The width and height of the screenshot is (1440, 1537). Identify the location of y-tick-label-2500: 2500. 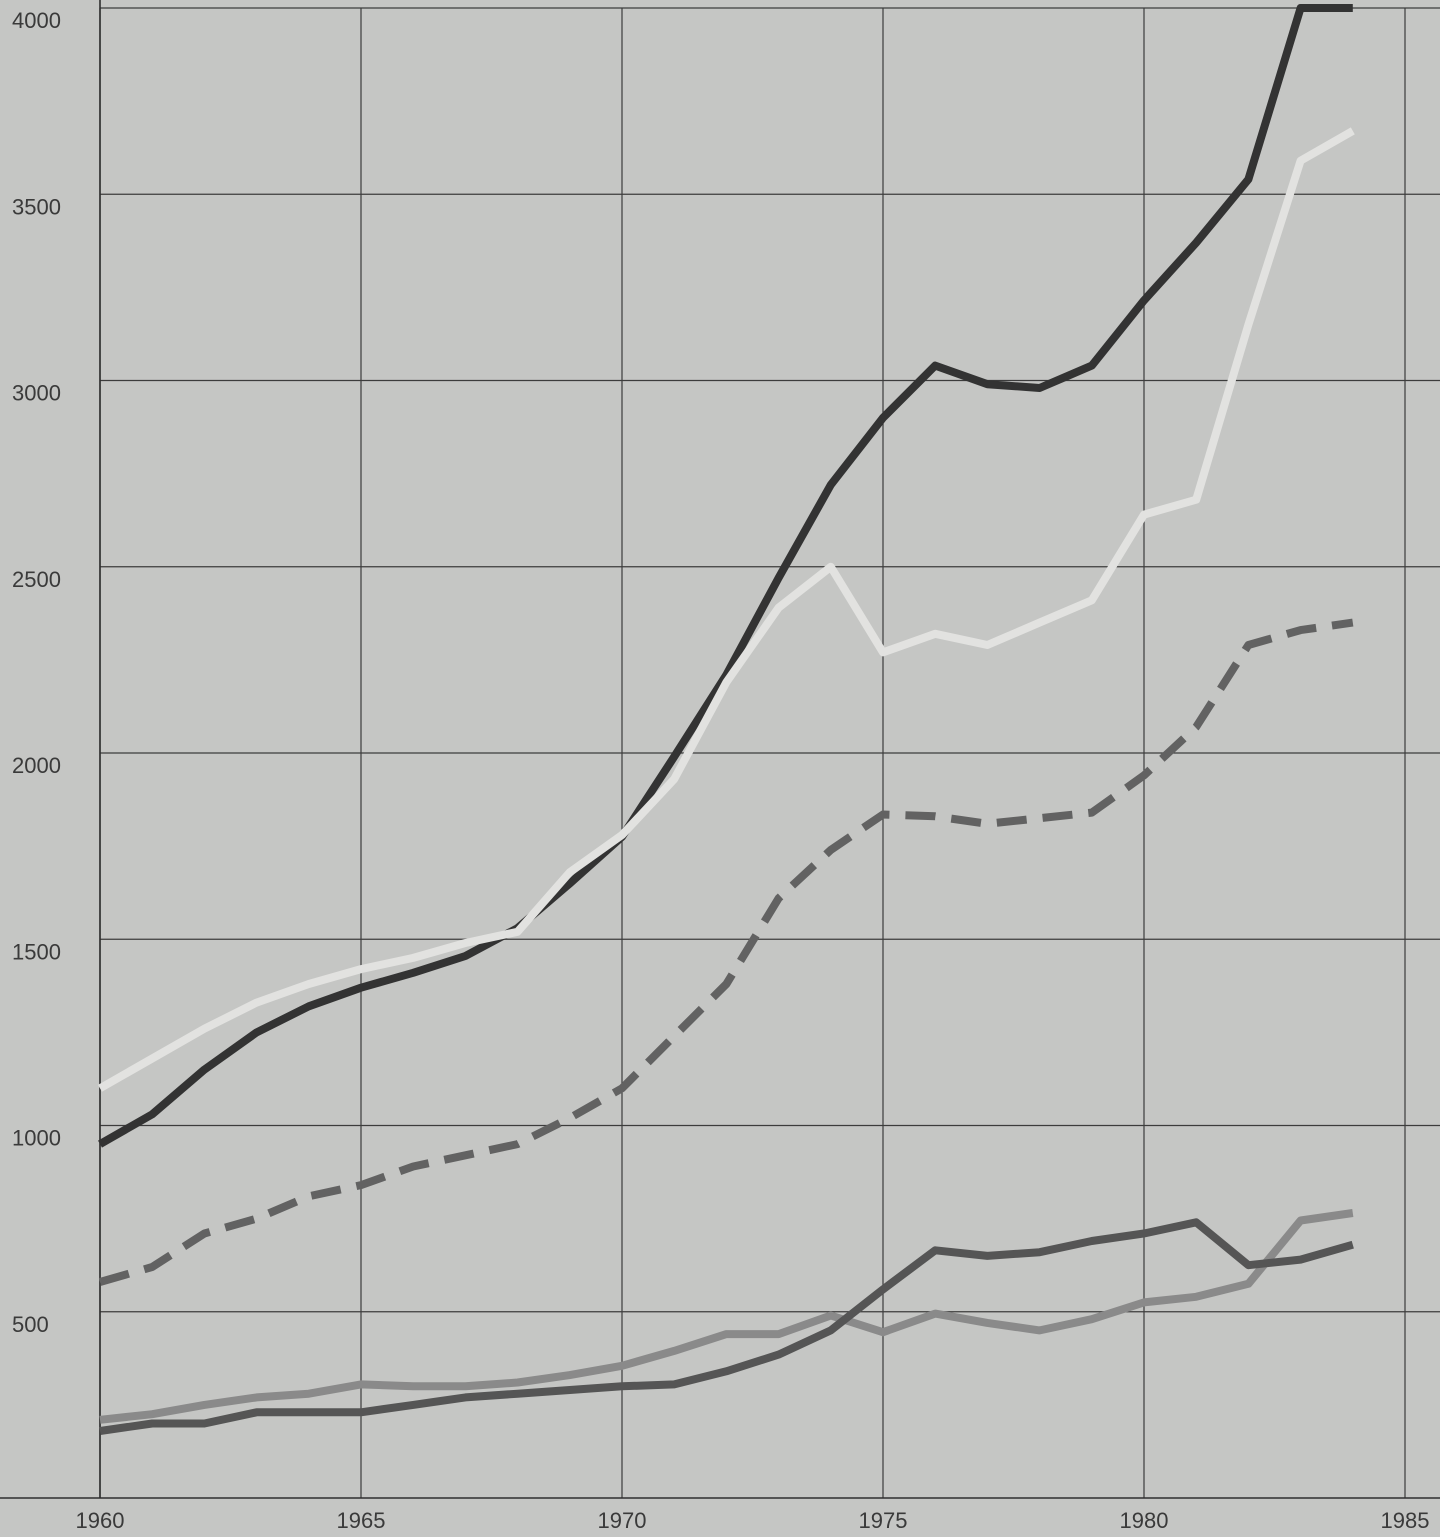
(36, 579).